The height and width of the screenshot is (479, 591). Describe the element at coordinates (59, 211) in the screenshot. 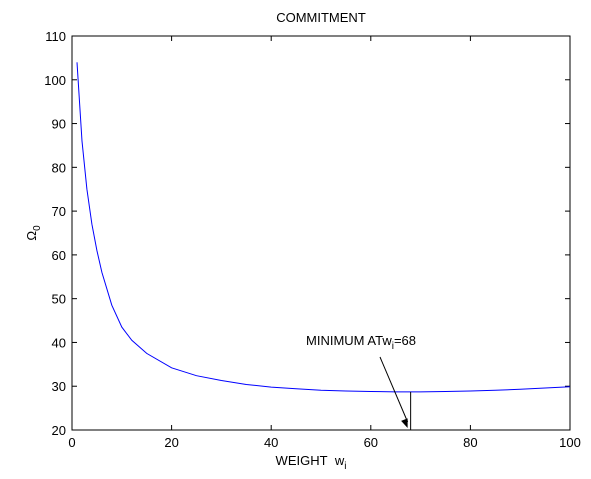

I see `y-tick-label-70: 70` at that location.